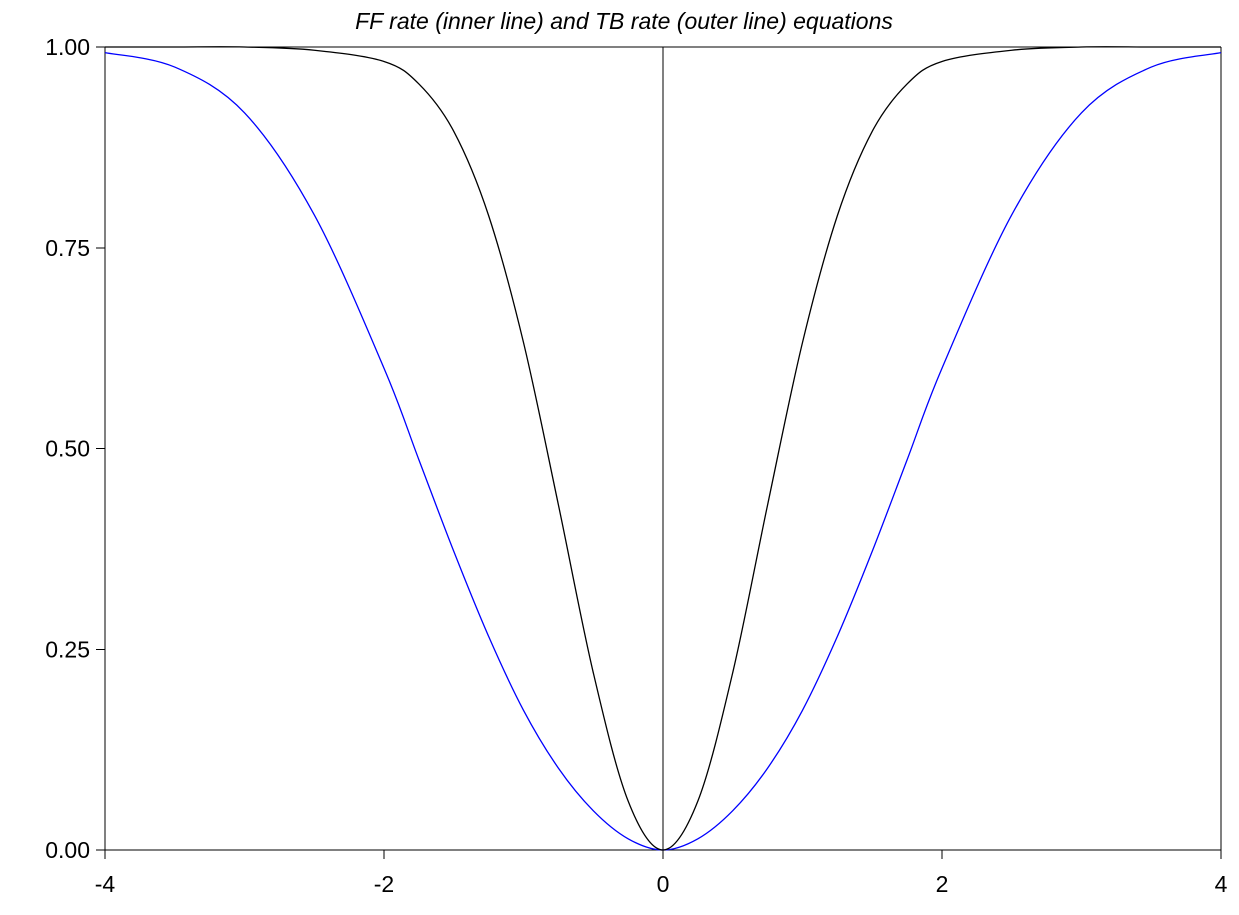  Describe the element at coordinates (67, 47) in the screenshot. I see `y-tick-label: 1.00` at that location.